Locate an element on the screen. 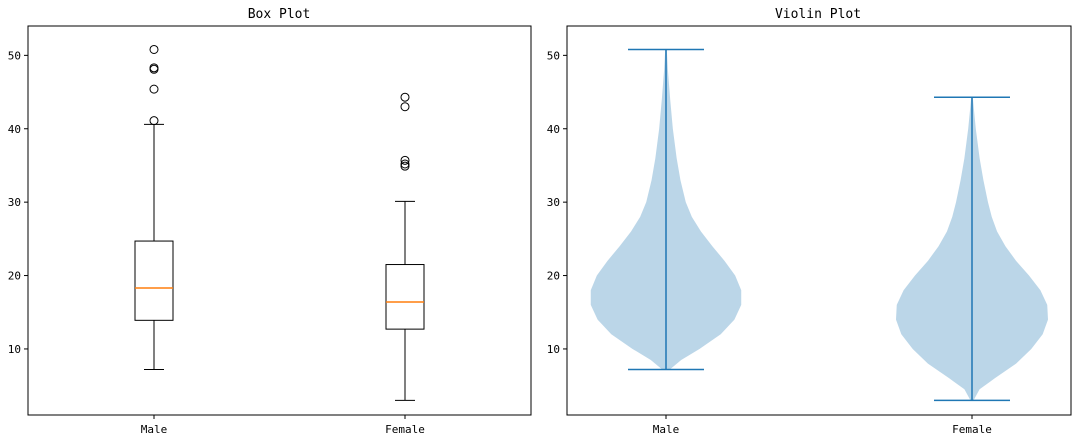 This screenshot has height=443, width=1080. box-y-tick-label: 30 is located at coordinates (14, 202).